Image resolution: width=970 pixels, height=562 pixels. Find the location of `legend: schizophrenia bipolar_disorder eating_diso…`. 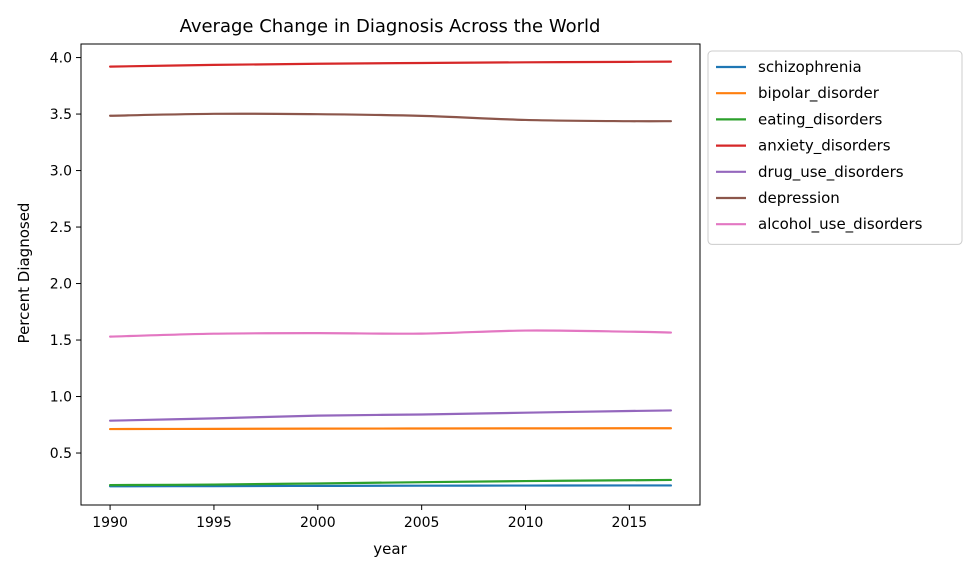

legend: schizophrenia bipolar_disorder eating_diso… is located at coordinates (835, 147).